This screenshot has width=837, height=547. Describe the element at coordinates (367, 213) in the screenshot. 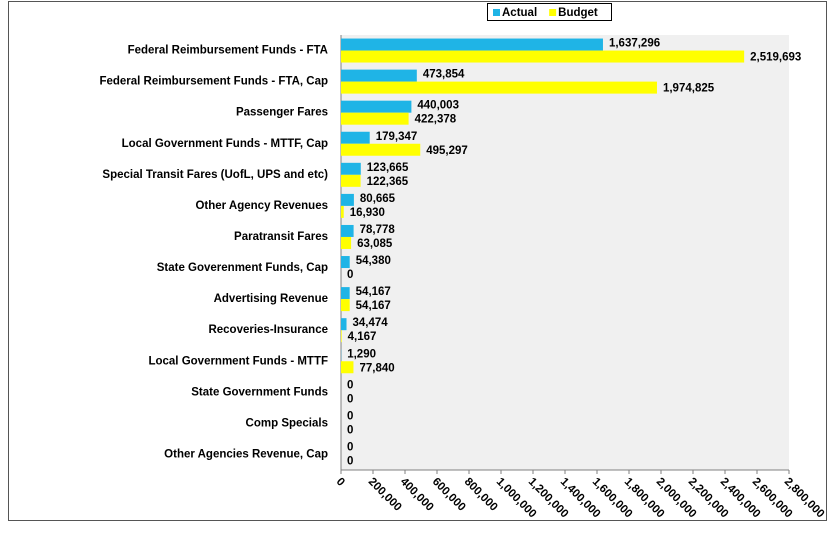

I see `data-label: 16,930` at that location.